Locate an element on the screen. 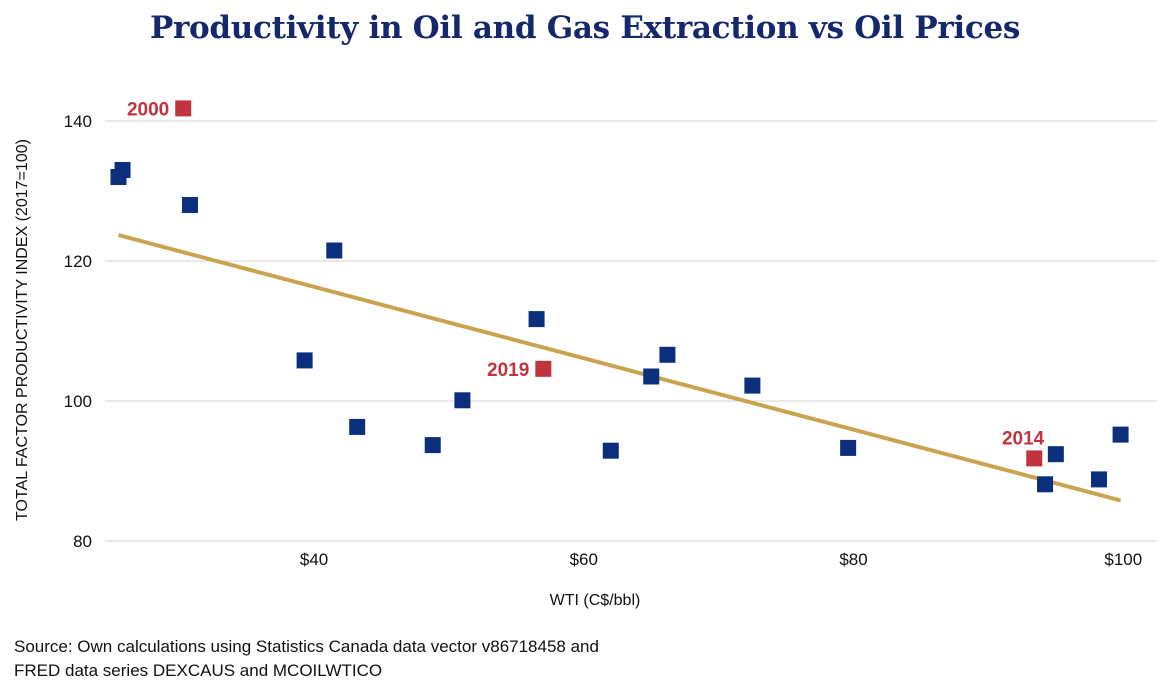  x-tick-label: $100 is located at coordinates (1123, 559).